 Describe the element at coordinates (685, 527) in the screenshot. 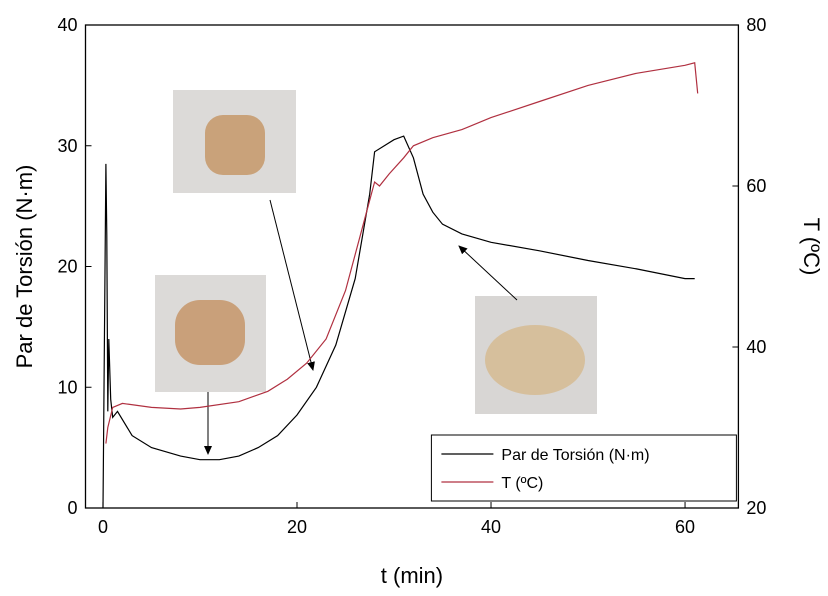

I see `x-tick-label: 60` at that location.